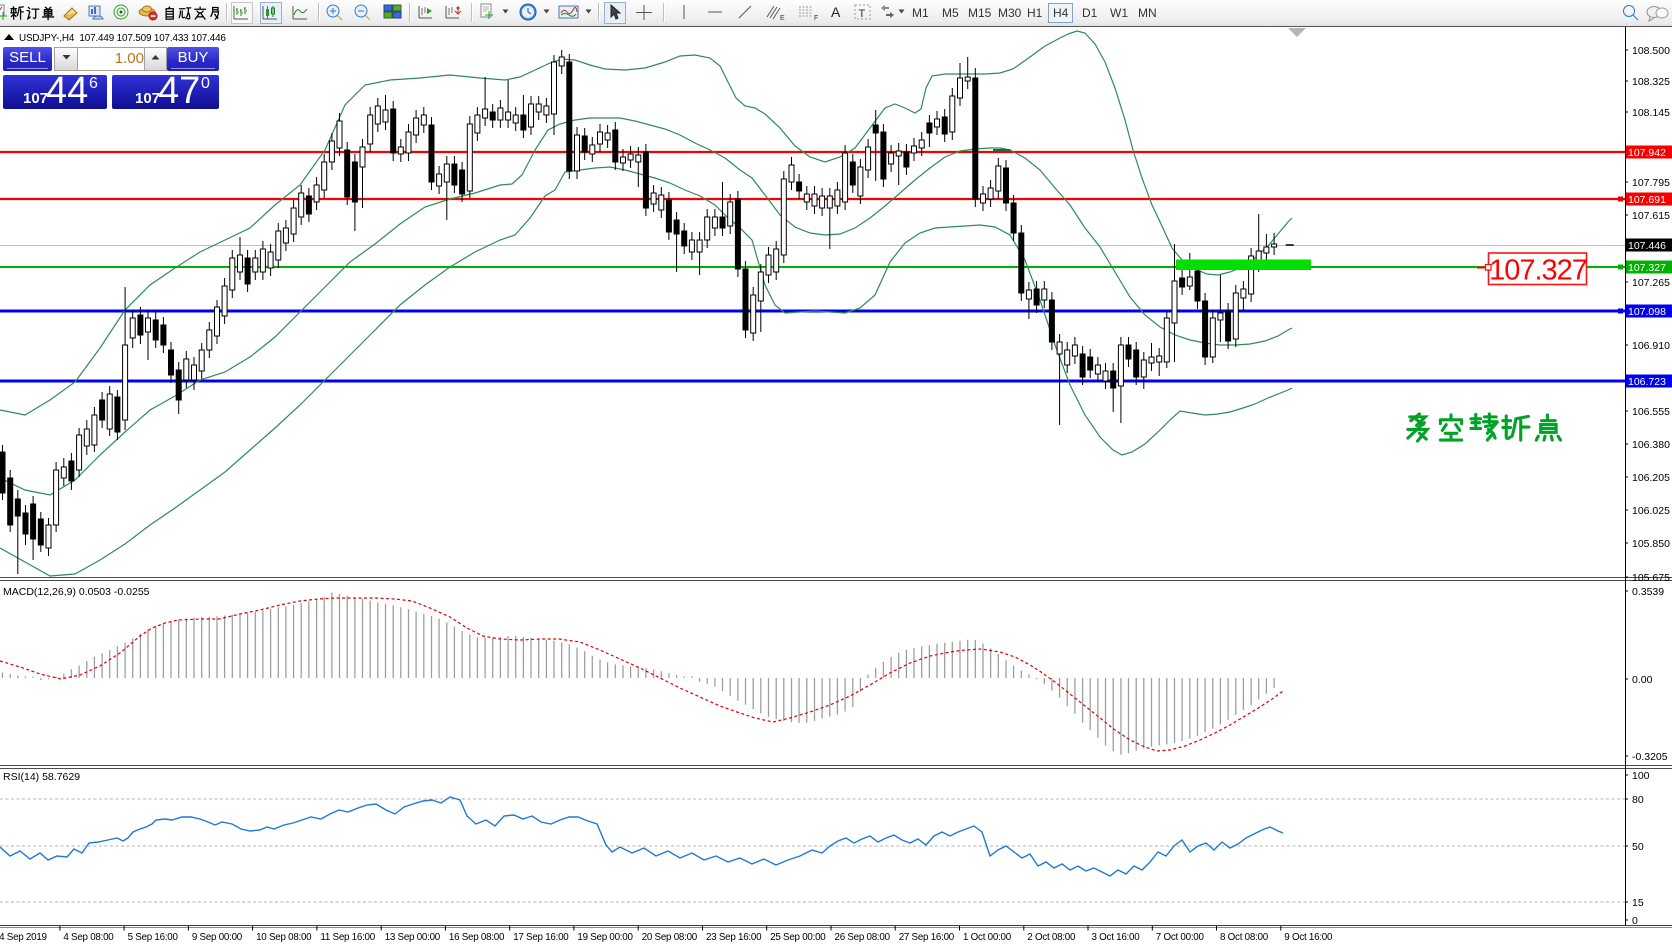 This screenshot has height=949, width=1672. Describe the element at coordinates (1651, 478) in the screenshot. I see `svg-text: 106.205` at that location.